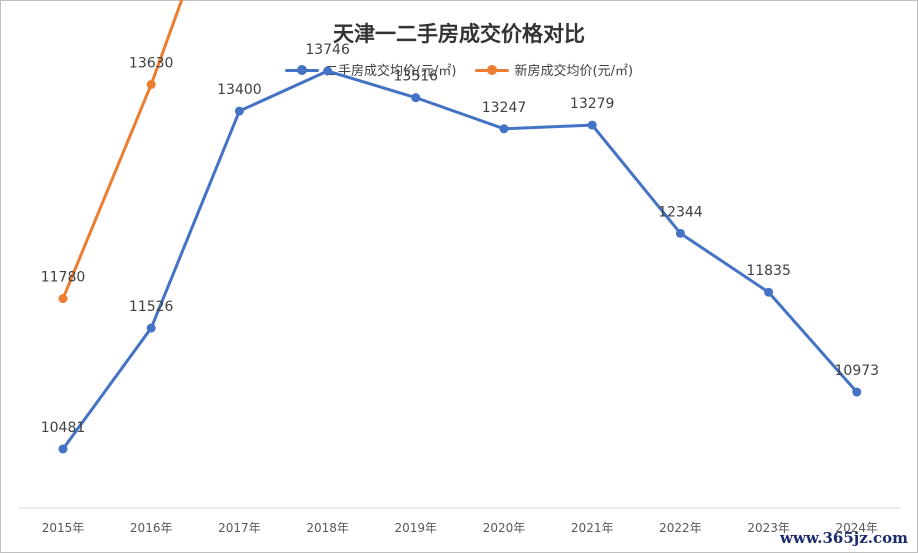  Describe the element at coordinates (491, 70) in the screenshot. I see `legend-swatch-new` at that location.